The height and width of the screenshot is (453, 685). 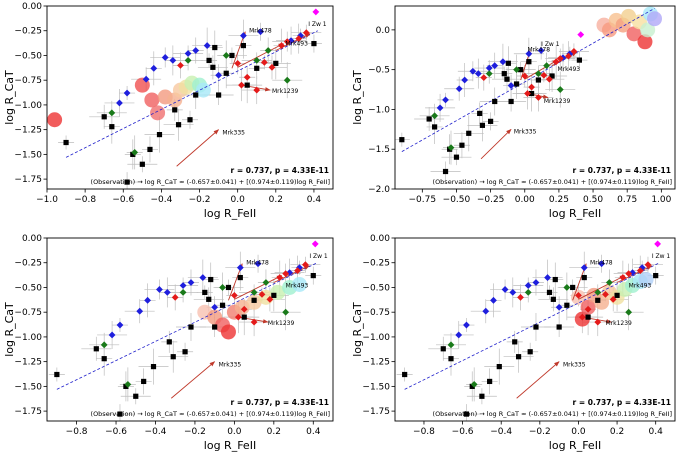 I want to click on x-tick-label: −0.2, so click(x=195, y=432).